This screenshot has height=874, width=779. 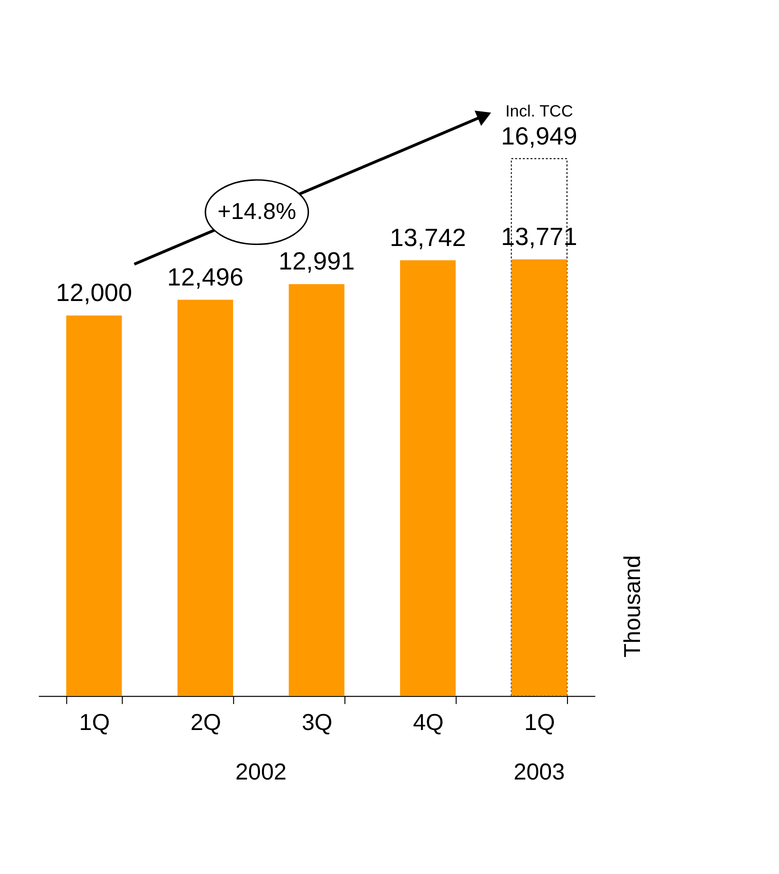 What do you see at coordinates (428, 721) in the screenshot?
I see `x-tick-label: 4Q` at bounding box center [428, 721].